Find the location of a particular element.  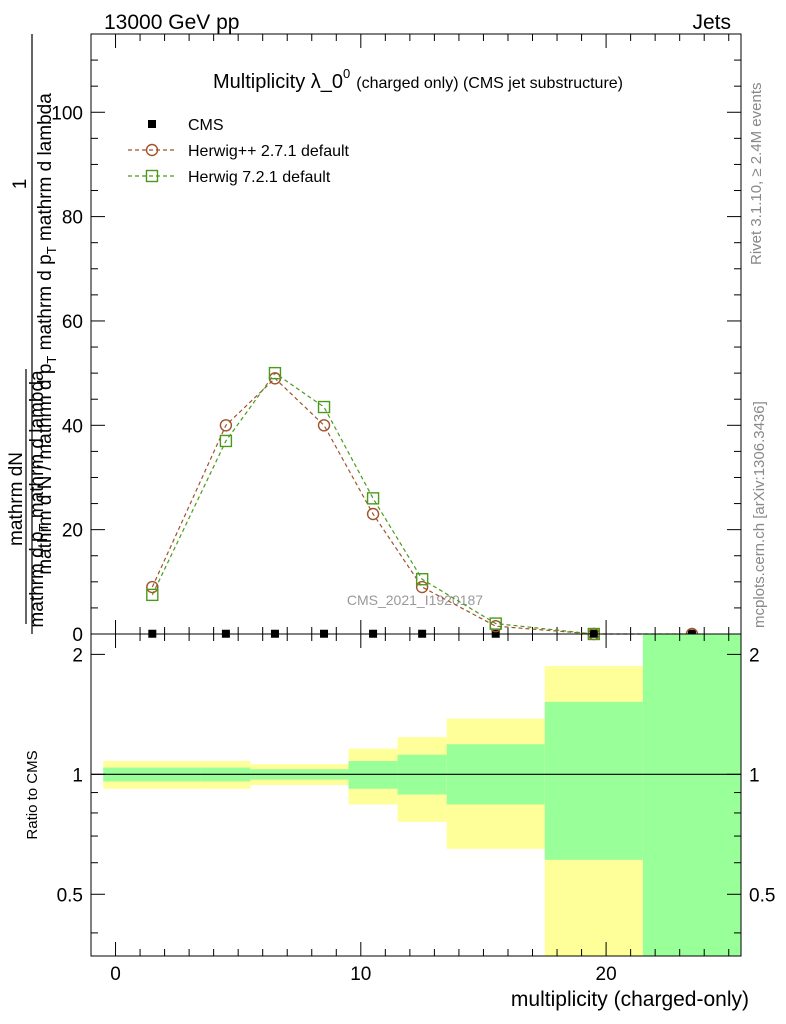

y-tick-label: 60 is located at coordinates (72, 322).